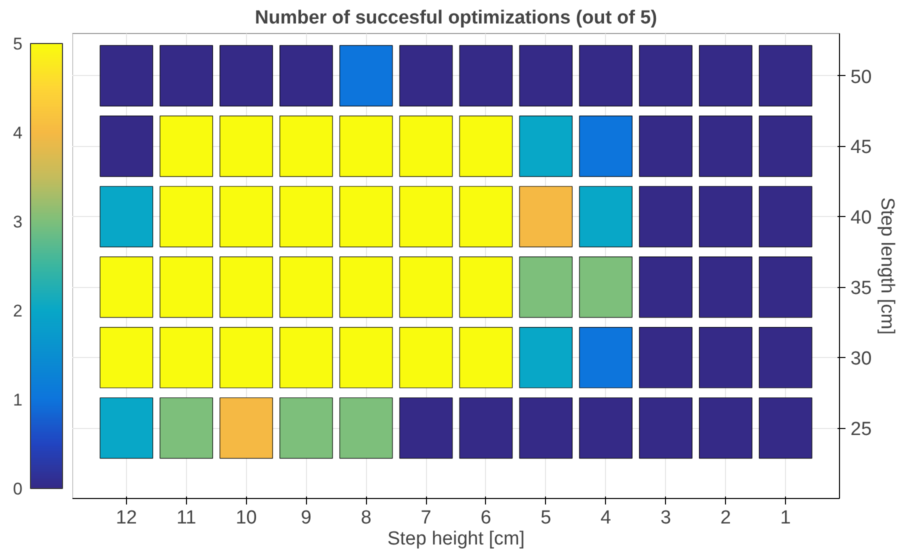  Describe the element at coordinates (486, 518) in the screenshot. I see `x-tick-label: 6` at that location.